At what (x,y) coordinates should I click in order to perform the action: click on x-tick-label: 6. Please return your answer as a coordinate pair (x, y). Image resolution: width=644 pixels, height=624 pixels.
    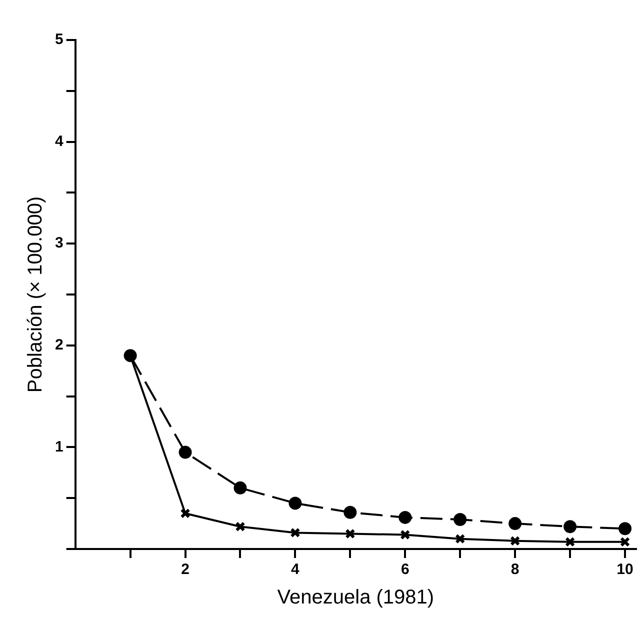
    Looking at the image, I should click on (405, 569).